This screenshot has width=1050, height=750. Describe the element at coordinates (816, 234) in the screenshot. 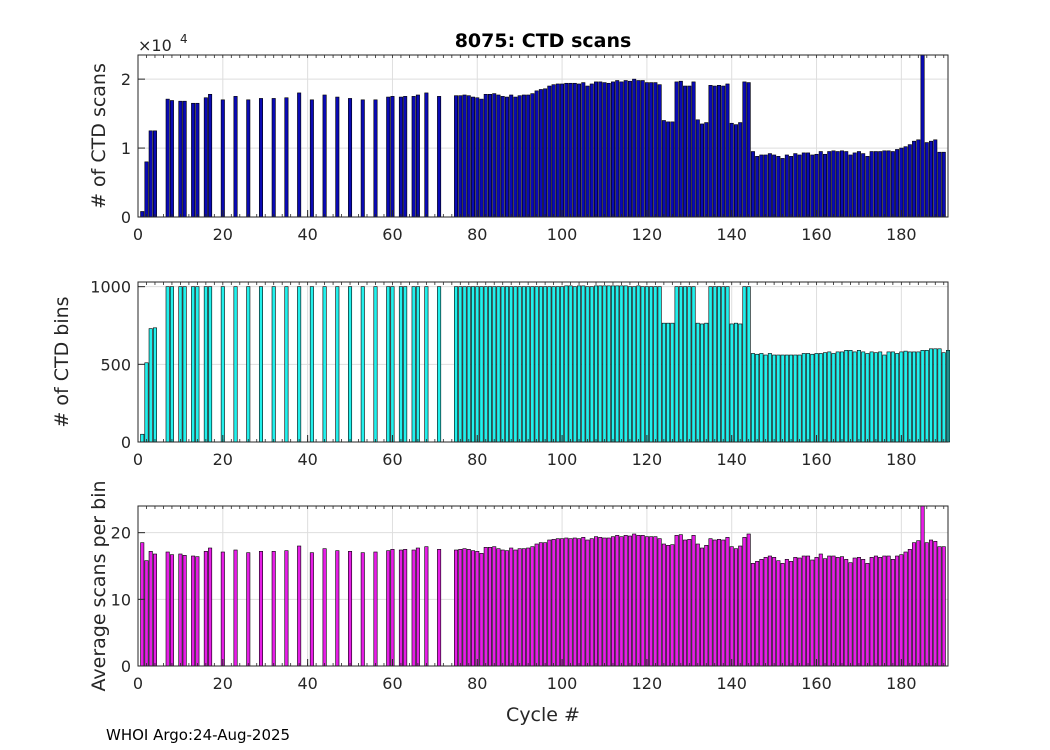

I see `x-tick-label: 160` at that location.